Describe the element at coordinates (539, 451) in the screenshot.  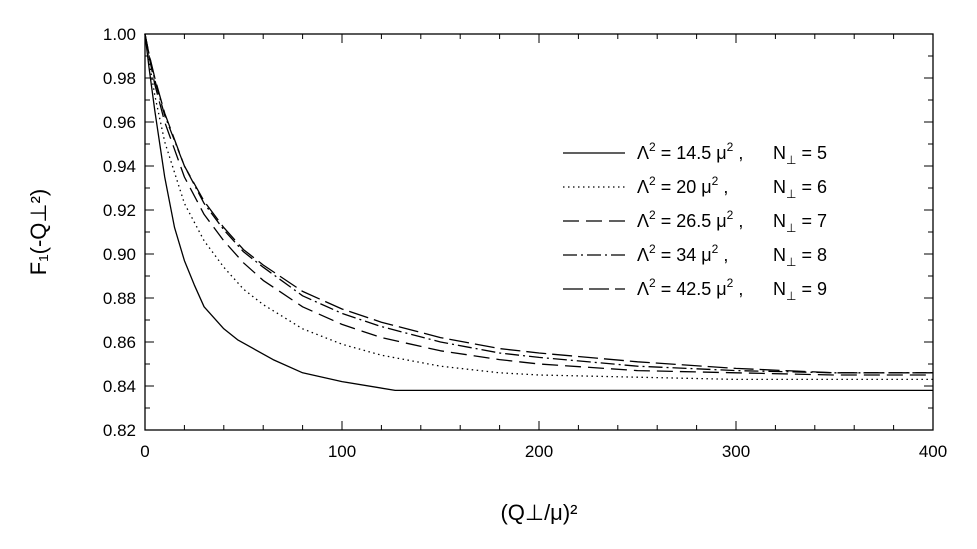
I see `x-tick-label: 200` at that location.